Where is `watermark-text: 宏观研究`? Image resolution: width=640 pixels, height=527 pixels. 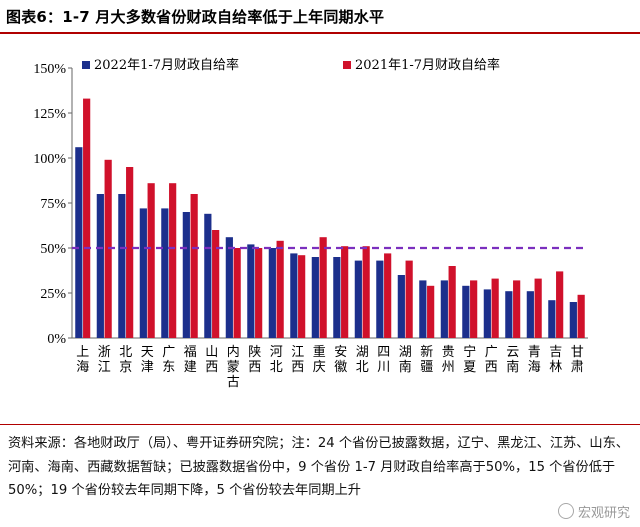
watermark-text: 宏观研究 is located at coordinates (603, 513).